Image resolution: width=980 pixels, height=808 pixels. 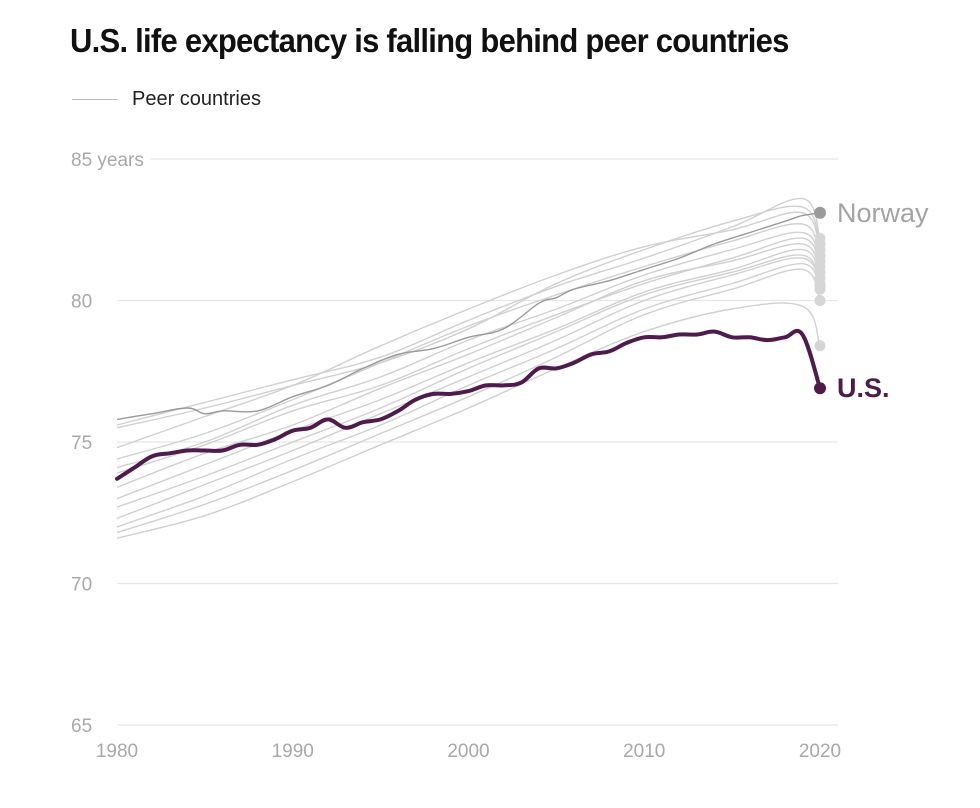 I want to click on y-tick-label-75: 75, so click(x=81, y=443).